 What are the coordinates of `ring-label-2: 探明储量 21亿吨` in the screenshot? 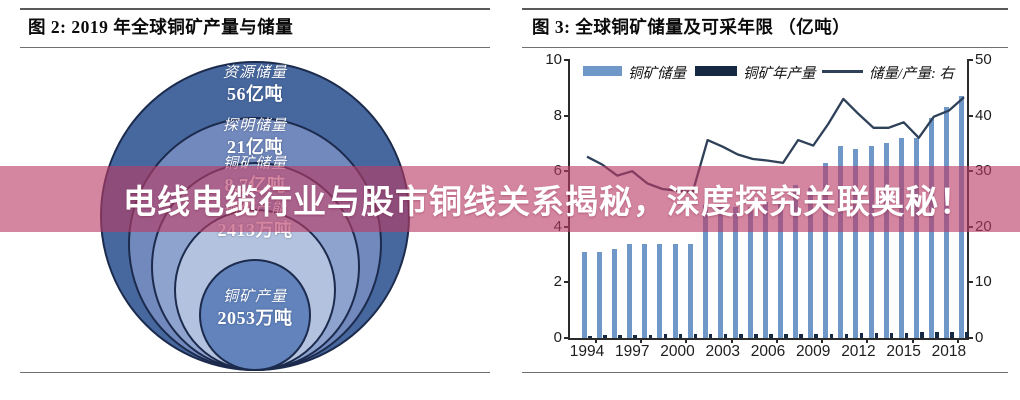 It's located at (255, 137).